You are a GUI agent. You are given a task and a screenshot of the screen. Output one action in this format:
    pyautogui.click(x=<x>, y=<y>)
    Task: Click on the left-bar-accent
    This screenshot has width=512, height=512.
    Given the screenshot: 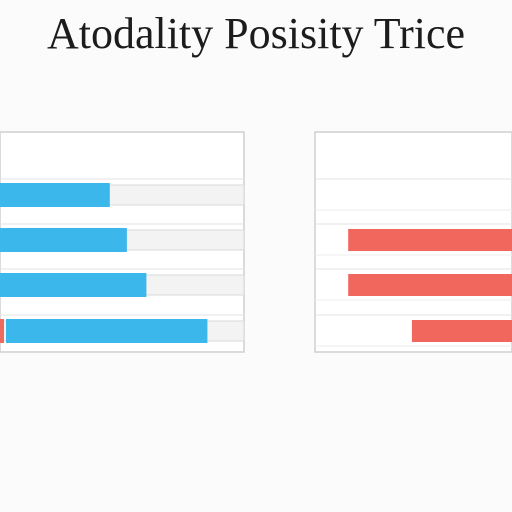 What is the action you would take?
    pyautogui.click(x=2, y=331)
    